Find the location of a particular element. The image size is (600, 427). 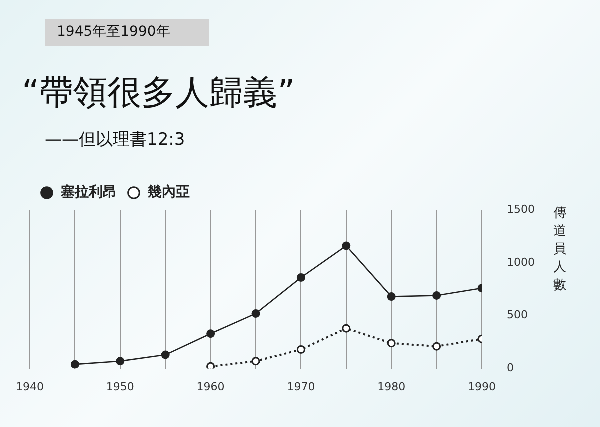

x-tick-label: 1980 is located at coordinates (392, 387).